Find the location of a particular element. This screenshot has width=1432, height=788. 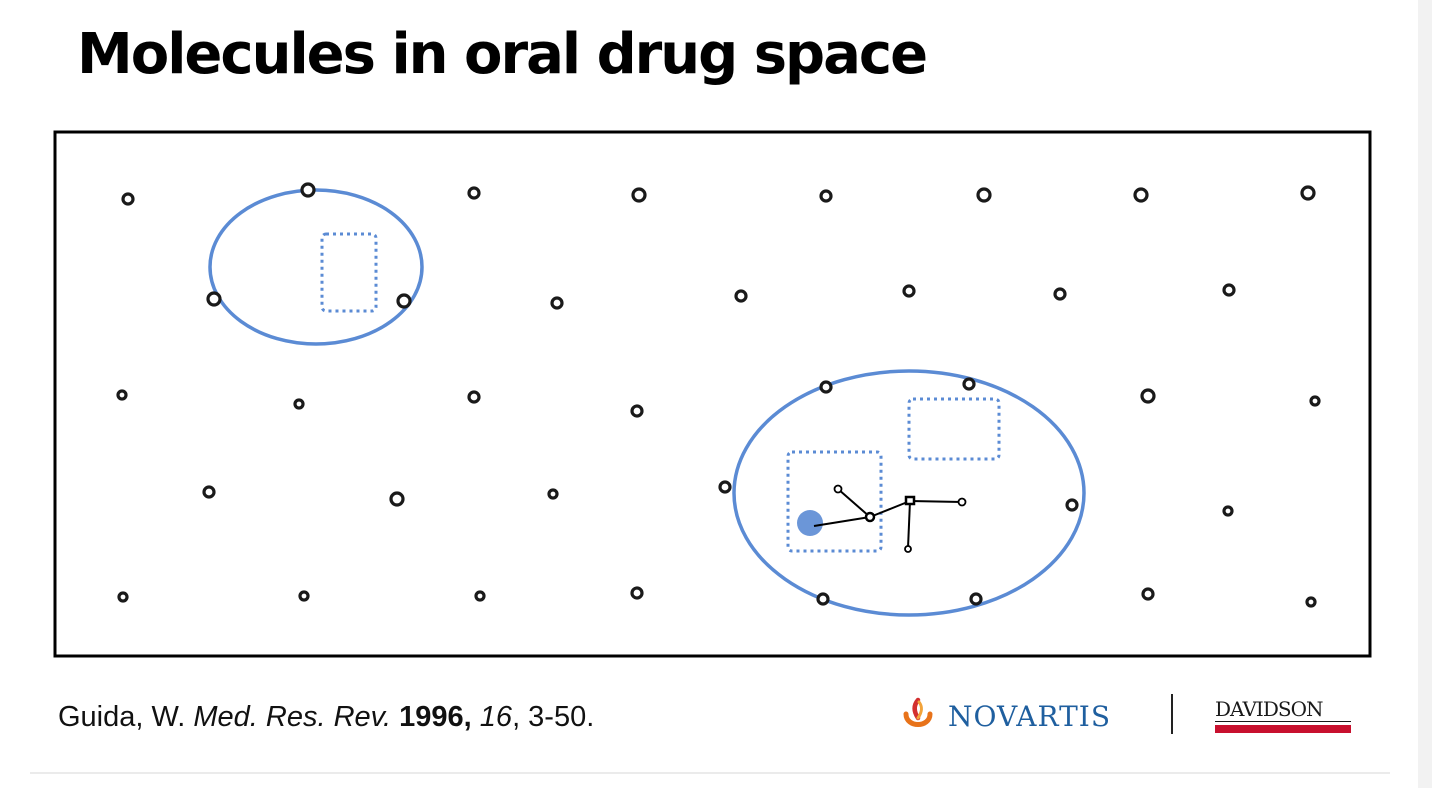

novartis-wordmark: NOVARTIS is located at coordinates (1030, 716).